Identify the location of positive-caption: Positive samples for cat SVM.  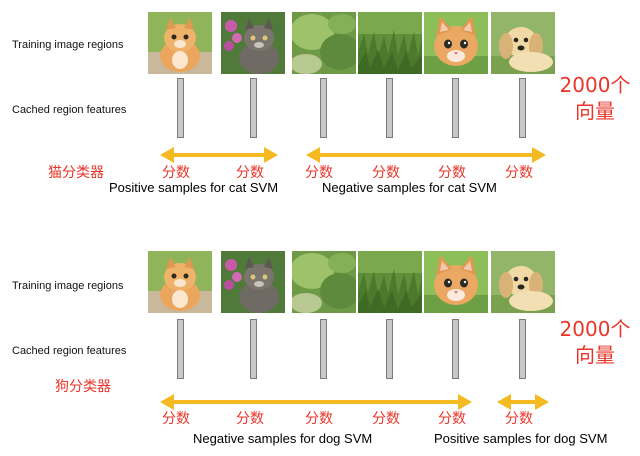
(194, 187).